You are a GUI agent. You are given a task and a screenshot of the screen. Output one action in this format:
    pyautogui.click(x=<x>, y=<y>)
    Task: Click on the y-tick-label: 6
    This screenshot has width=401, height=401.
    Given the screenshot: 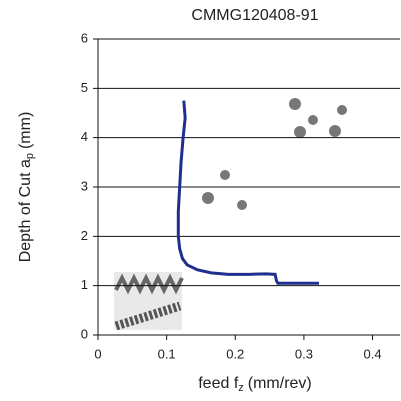 What is the action you would take?
    pyautogui.click(x=84, y=37)
    